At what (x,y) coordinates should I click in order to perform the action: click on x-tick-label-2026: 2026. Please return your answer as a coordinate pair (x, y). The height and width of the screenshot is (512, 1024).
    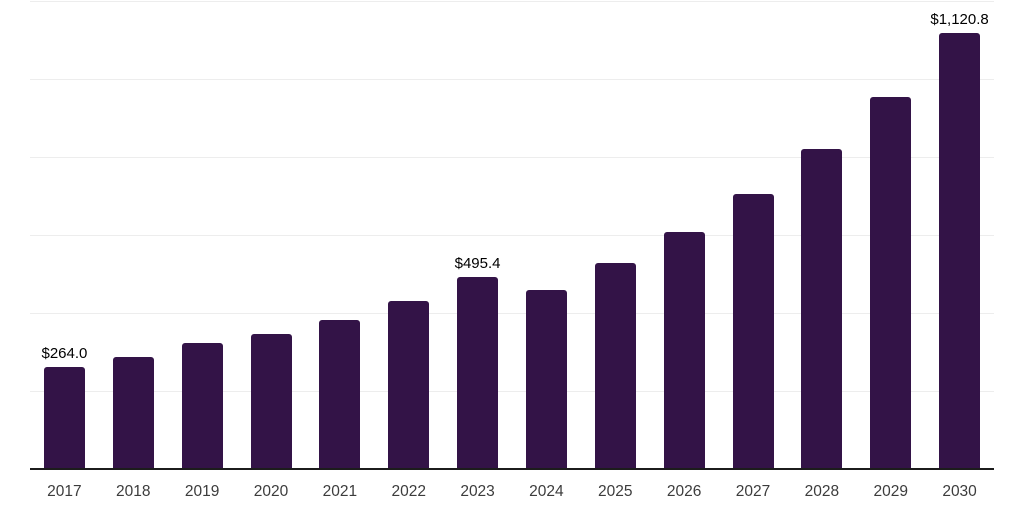
    Looking at the image, I should click on (684, 491).